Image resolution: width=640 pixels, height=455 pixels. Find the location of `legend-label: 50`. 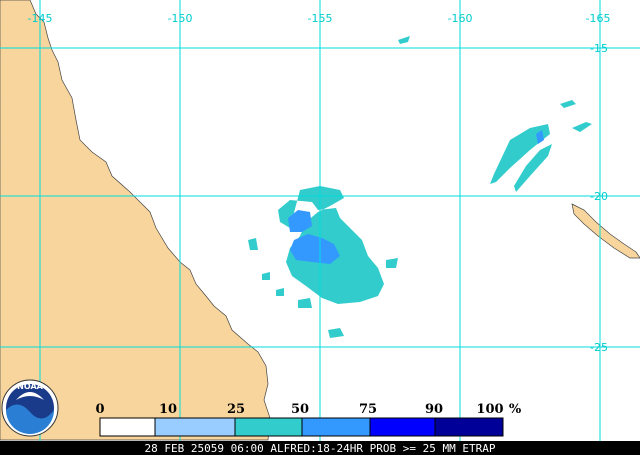

legend-label: 50 is located at coordinates (300, 409).